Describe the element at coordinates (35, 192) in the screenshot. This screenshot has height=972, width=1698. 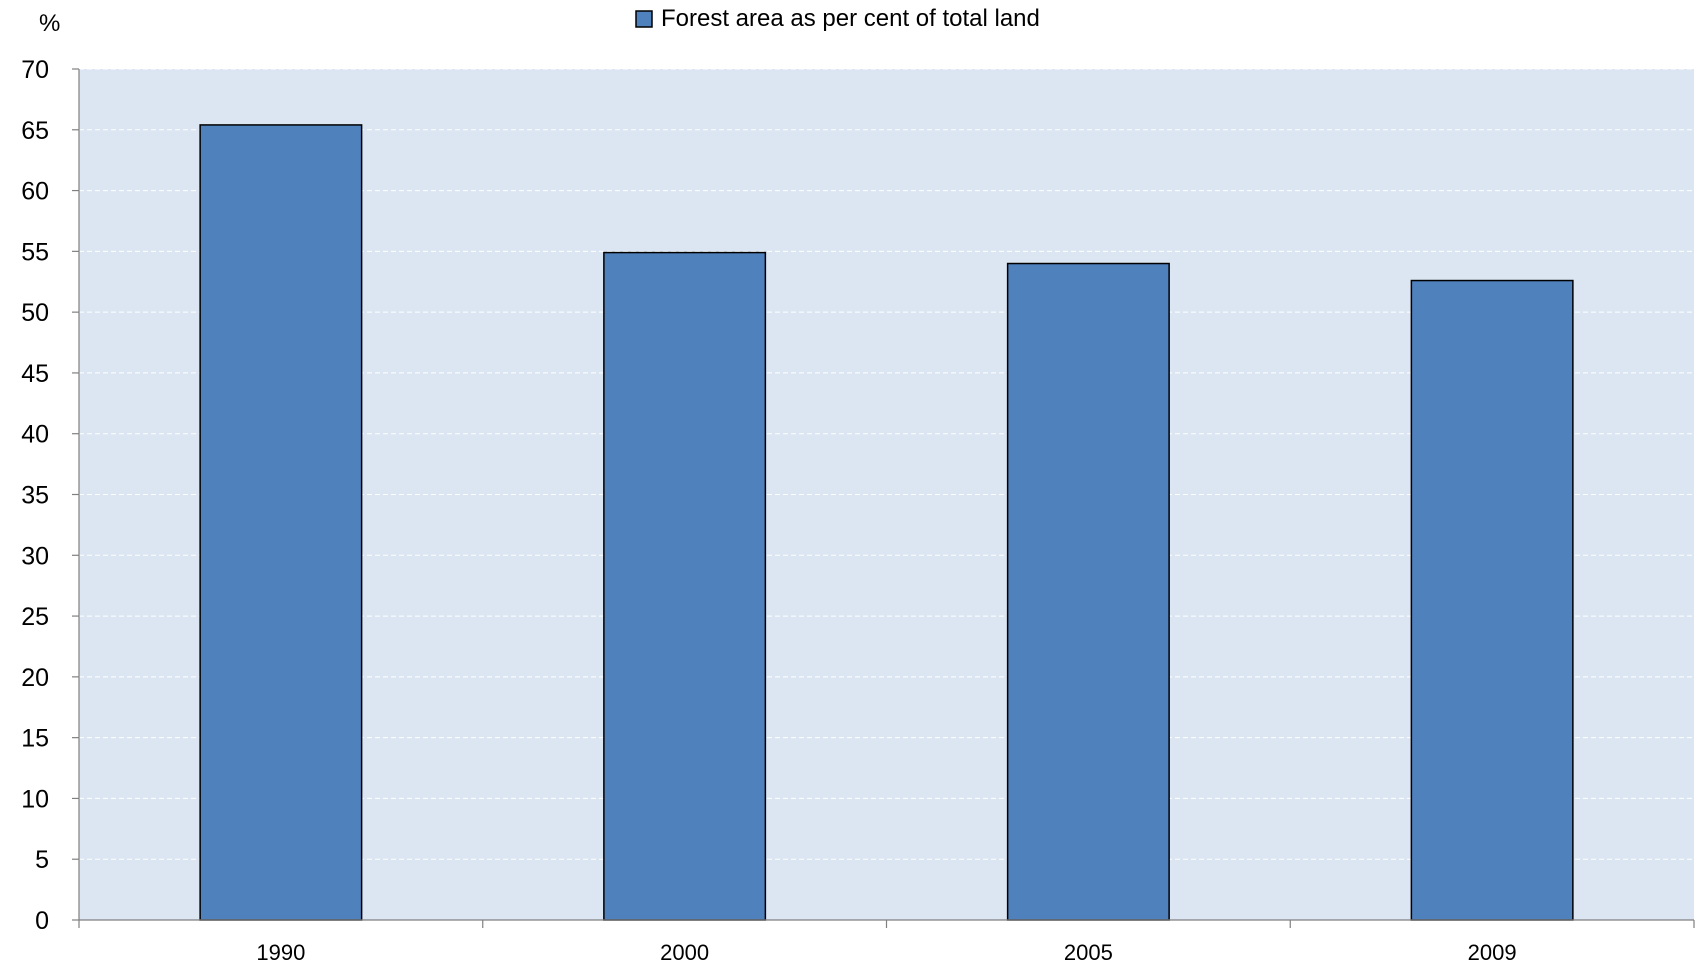
I see `y-tick-label: 60` at that location.